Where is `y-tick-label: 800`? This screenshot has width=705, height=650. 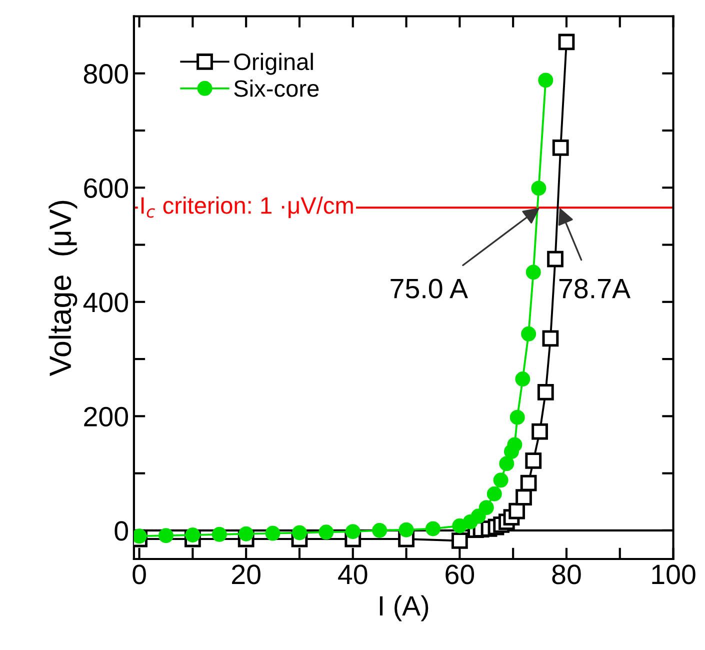
y-tick-label: 800 is located at coordinates (106, 74).